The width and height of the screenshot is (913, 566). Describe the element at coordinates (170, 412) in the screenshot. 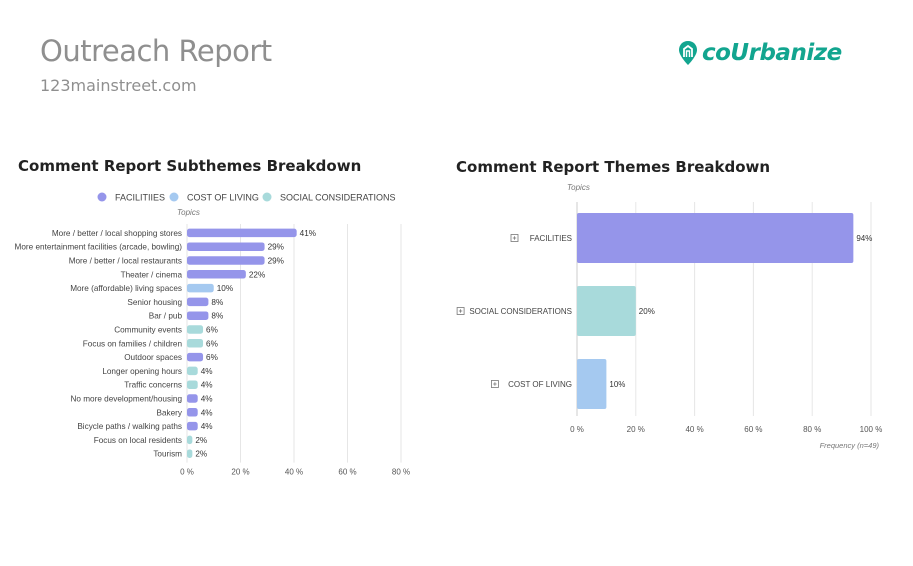

I see `category-label: Bakery` at that location.